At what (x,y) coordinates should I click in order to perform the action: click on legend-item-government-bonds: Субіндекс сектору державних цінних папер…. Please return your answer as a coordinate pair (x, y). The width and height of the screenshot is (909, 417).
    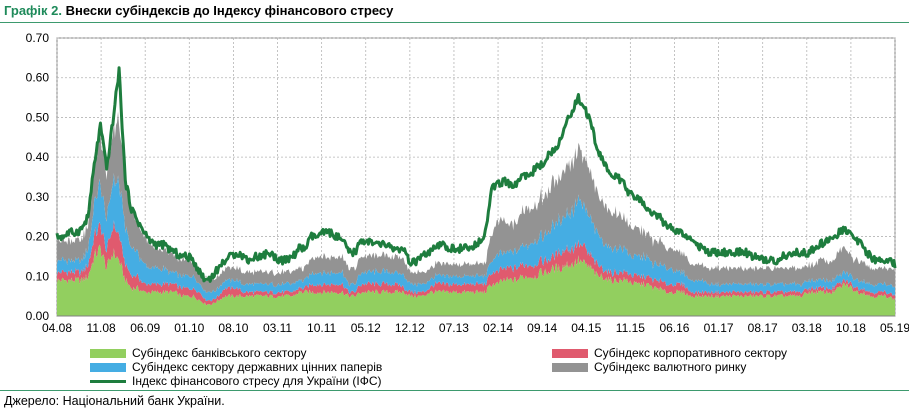
    Looking at the image, I should click on (236, 367).